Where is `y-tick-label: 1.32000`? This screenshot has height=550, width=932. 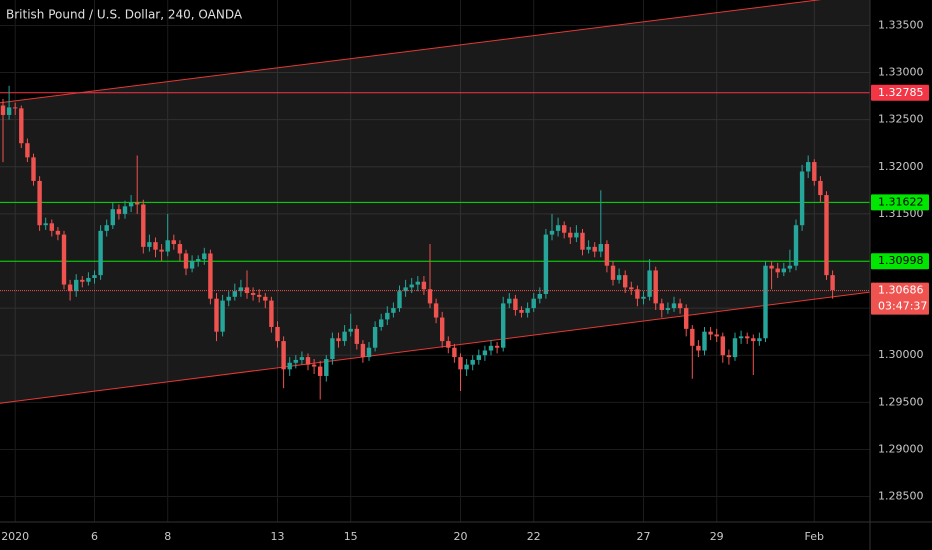
y-tick-label: 1.32000 is located at coordinates (901, 166).